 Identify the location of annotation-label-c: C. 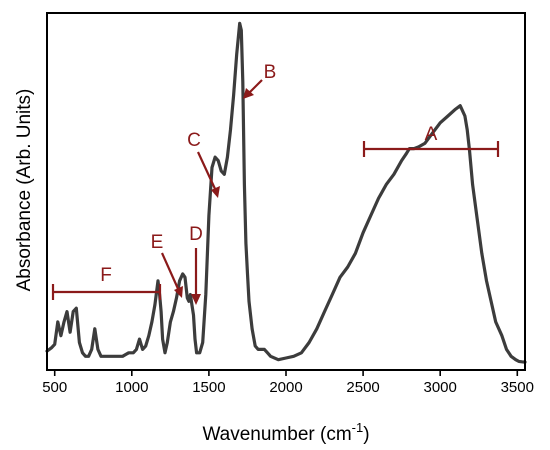
(194, 140).